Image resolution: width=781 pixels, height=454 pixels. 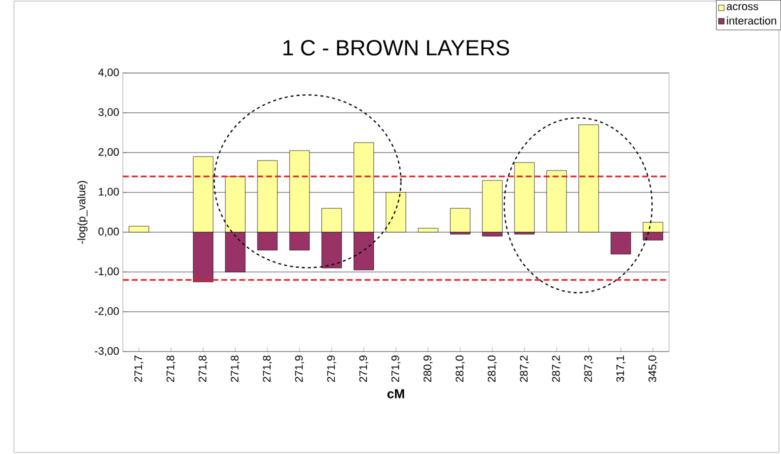 What do you see at coordinates (395, 393) in the screenshot?
I see `x-axis-title: cM` at bounding box center [395, 393].